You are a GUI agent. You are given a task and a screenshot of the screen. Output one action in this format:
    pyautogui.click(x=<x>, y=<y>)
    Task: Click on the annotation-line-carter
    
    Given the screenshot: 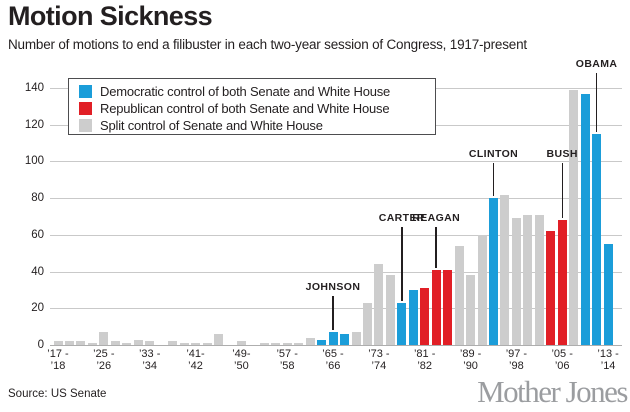 What is the action you would take?
    pyautogui.click(x=402, y=264)
    